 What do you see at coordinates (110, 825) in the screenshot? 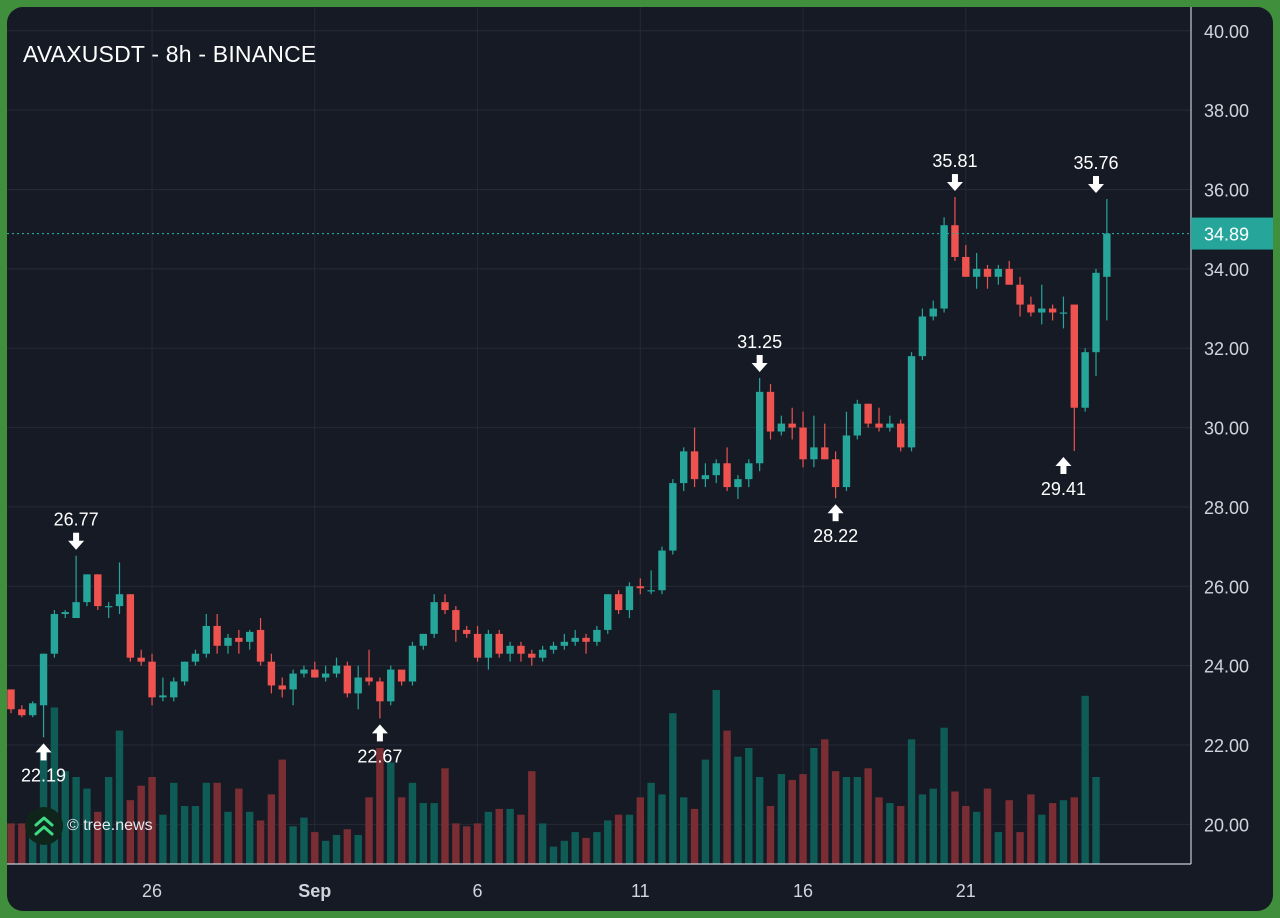
I see `watermark-text: © tree.news` at bounding box center [110, 825].